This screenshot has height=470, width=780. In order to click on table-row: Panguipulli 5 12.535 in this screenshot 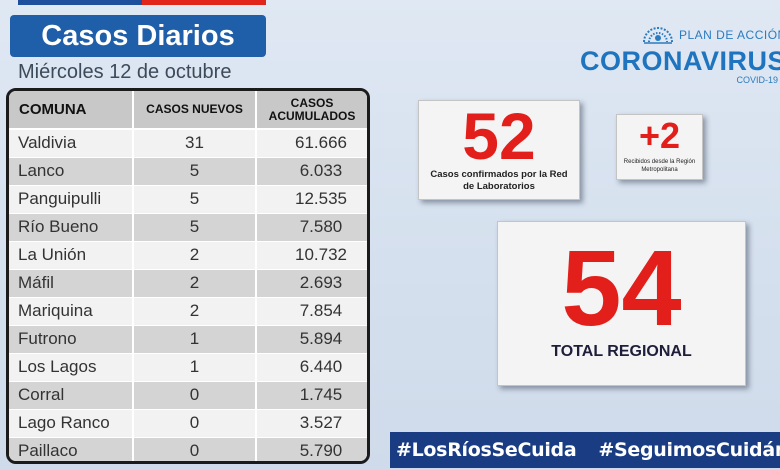, I will do `click(188, 198)`.